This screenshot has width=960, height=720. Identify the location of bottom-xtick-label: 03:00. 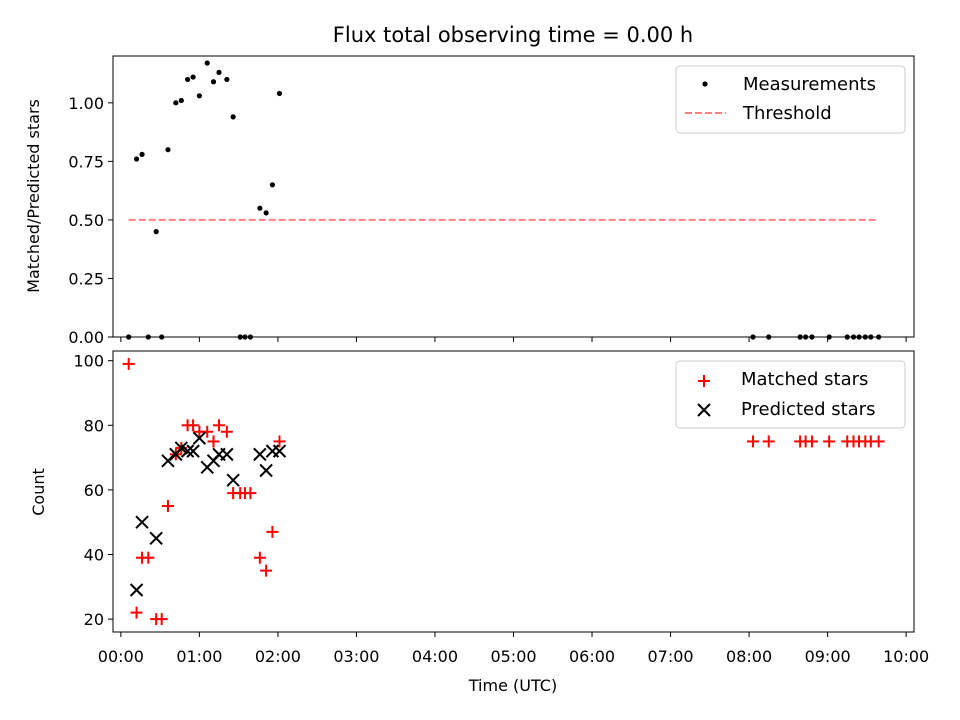
(356, 656).